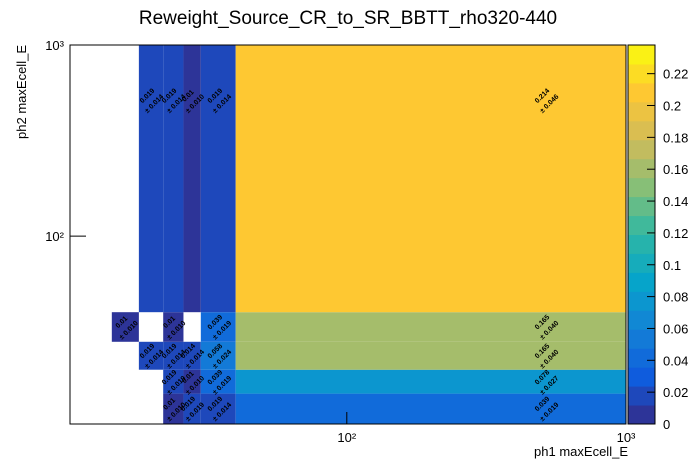  What do you see at coordinates (675, 297) in the screenshot?
I see `colorbar-tick-label: 0.08` at bounding box center [675, 297].